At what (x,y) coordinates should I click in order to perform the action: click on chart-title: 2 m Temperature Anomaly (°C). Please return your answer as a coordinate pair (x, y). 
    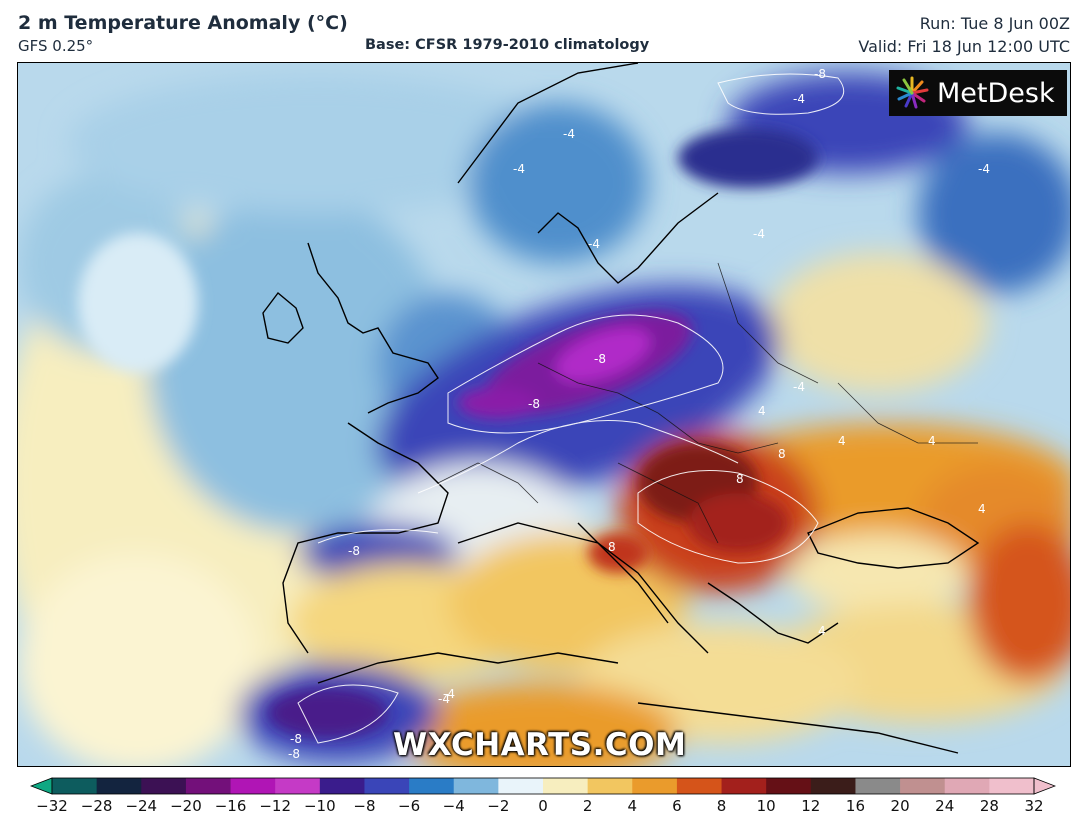
    Looking at the image, I should click on (183, 23).